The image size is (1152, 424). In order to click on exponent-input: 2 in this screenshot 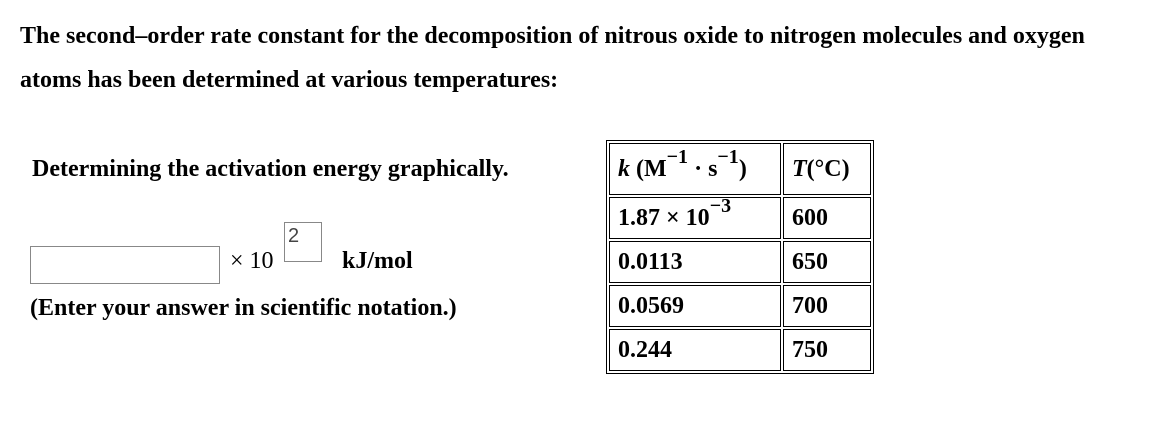, I will do `click(303, 242)`.